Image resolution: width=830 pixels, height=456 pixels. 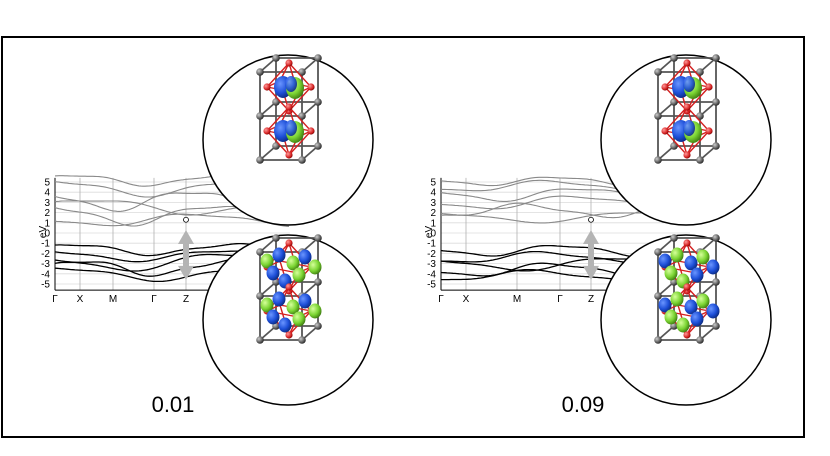 I want to click on y-tick-label: 5, so click(x=47, y=183).